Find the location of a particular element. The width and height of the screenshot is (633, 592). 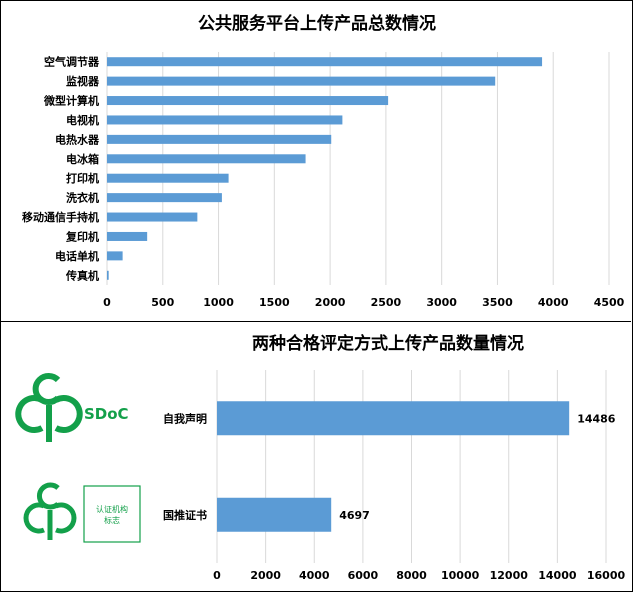

chart1-tick-labels: 0 500 1000 1500 2000 2500 3000 3500 4000 4500 is located at coordinates (363, 302).